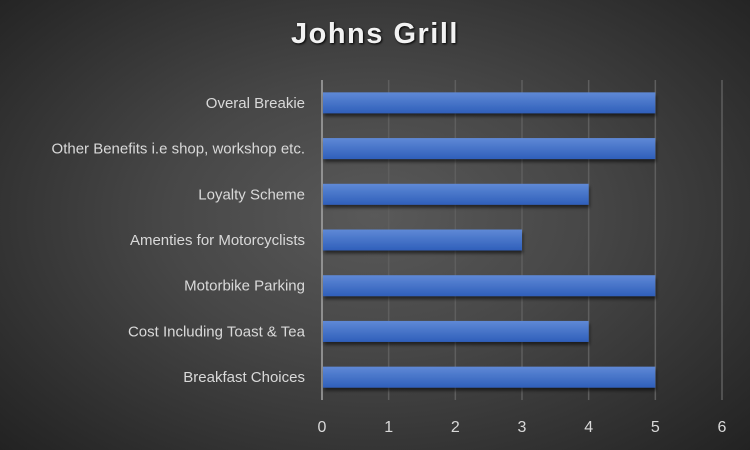 This screenshot has height=450, width=750. Describe the element at coordinates (655, 427) in the screenshot. I see `x-tick-label: 5` at that location.